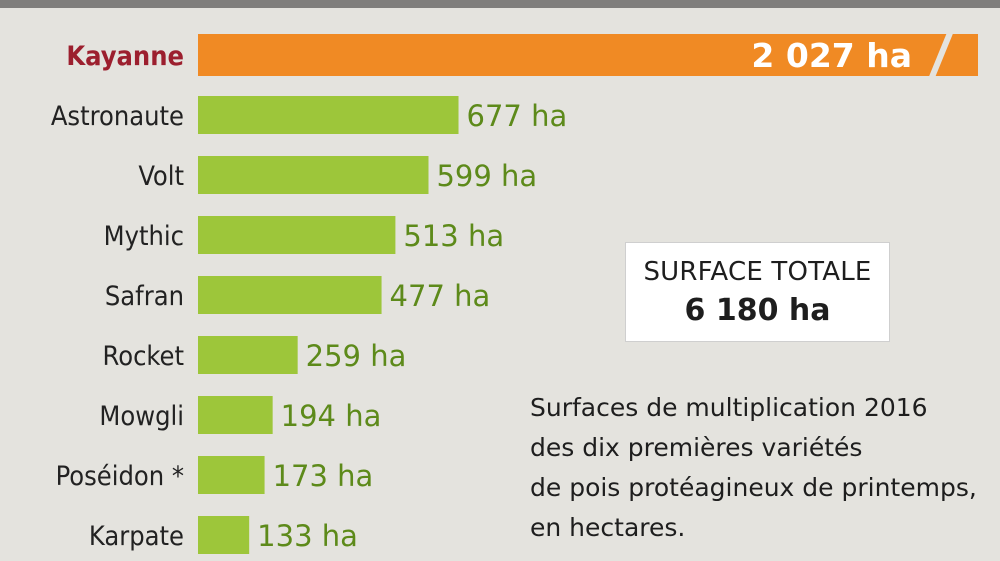 Image resolution: width=1000 pixels, height=561 pixels. What do you see at coordinates (588, 55) in the screenshot?
I see `bar-highlight` at bounding box center [588, 55].